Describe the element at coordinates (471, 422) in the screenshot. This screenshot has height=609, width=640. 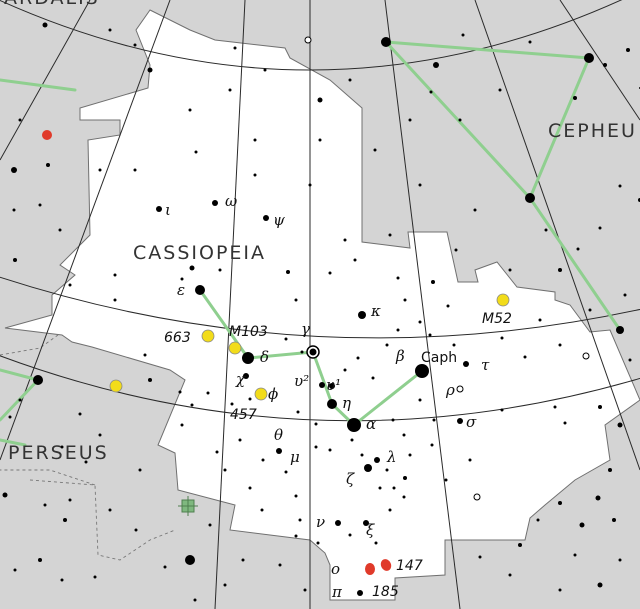
I see `label-sigma: σ` at that location.